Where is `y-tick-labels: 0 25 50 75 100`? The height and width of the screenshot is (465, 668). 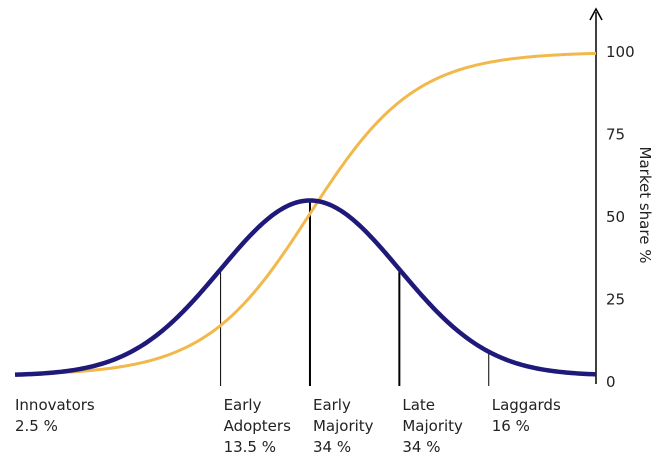
y-tick-labels: 0 25 50 75 100 is located at coordinates (620, 217).